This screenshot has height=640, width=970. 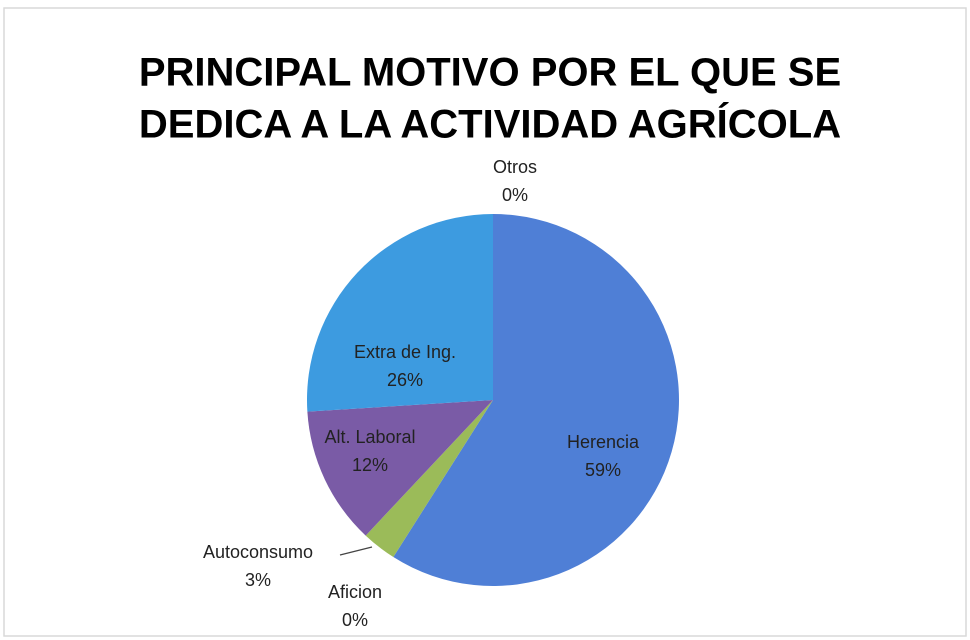 I want to click on slice-category-label: Autoconsumo, so click(x=258, y=552).